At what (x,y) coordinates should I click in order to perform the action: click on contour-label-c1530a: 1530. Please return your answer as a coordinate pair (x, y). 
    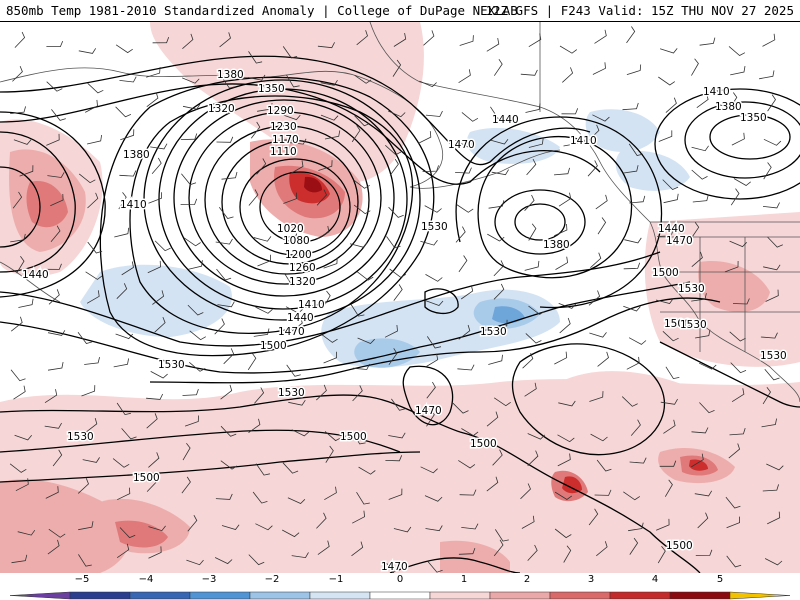
    Looking at the image, I should click on (171, 365).